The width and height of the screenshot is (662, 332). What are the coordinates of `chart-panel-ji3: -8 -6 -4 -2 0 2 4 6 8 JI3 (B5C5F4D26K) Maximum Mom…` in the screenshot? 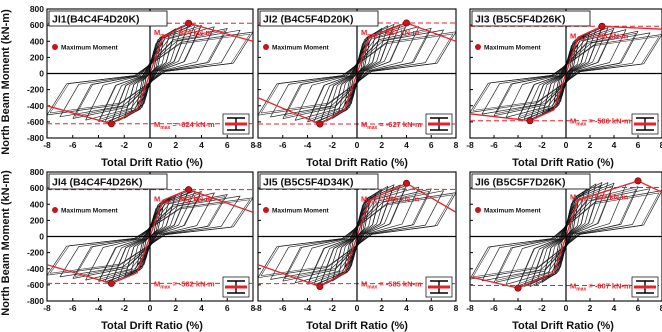 It's located at (564, 79).